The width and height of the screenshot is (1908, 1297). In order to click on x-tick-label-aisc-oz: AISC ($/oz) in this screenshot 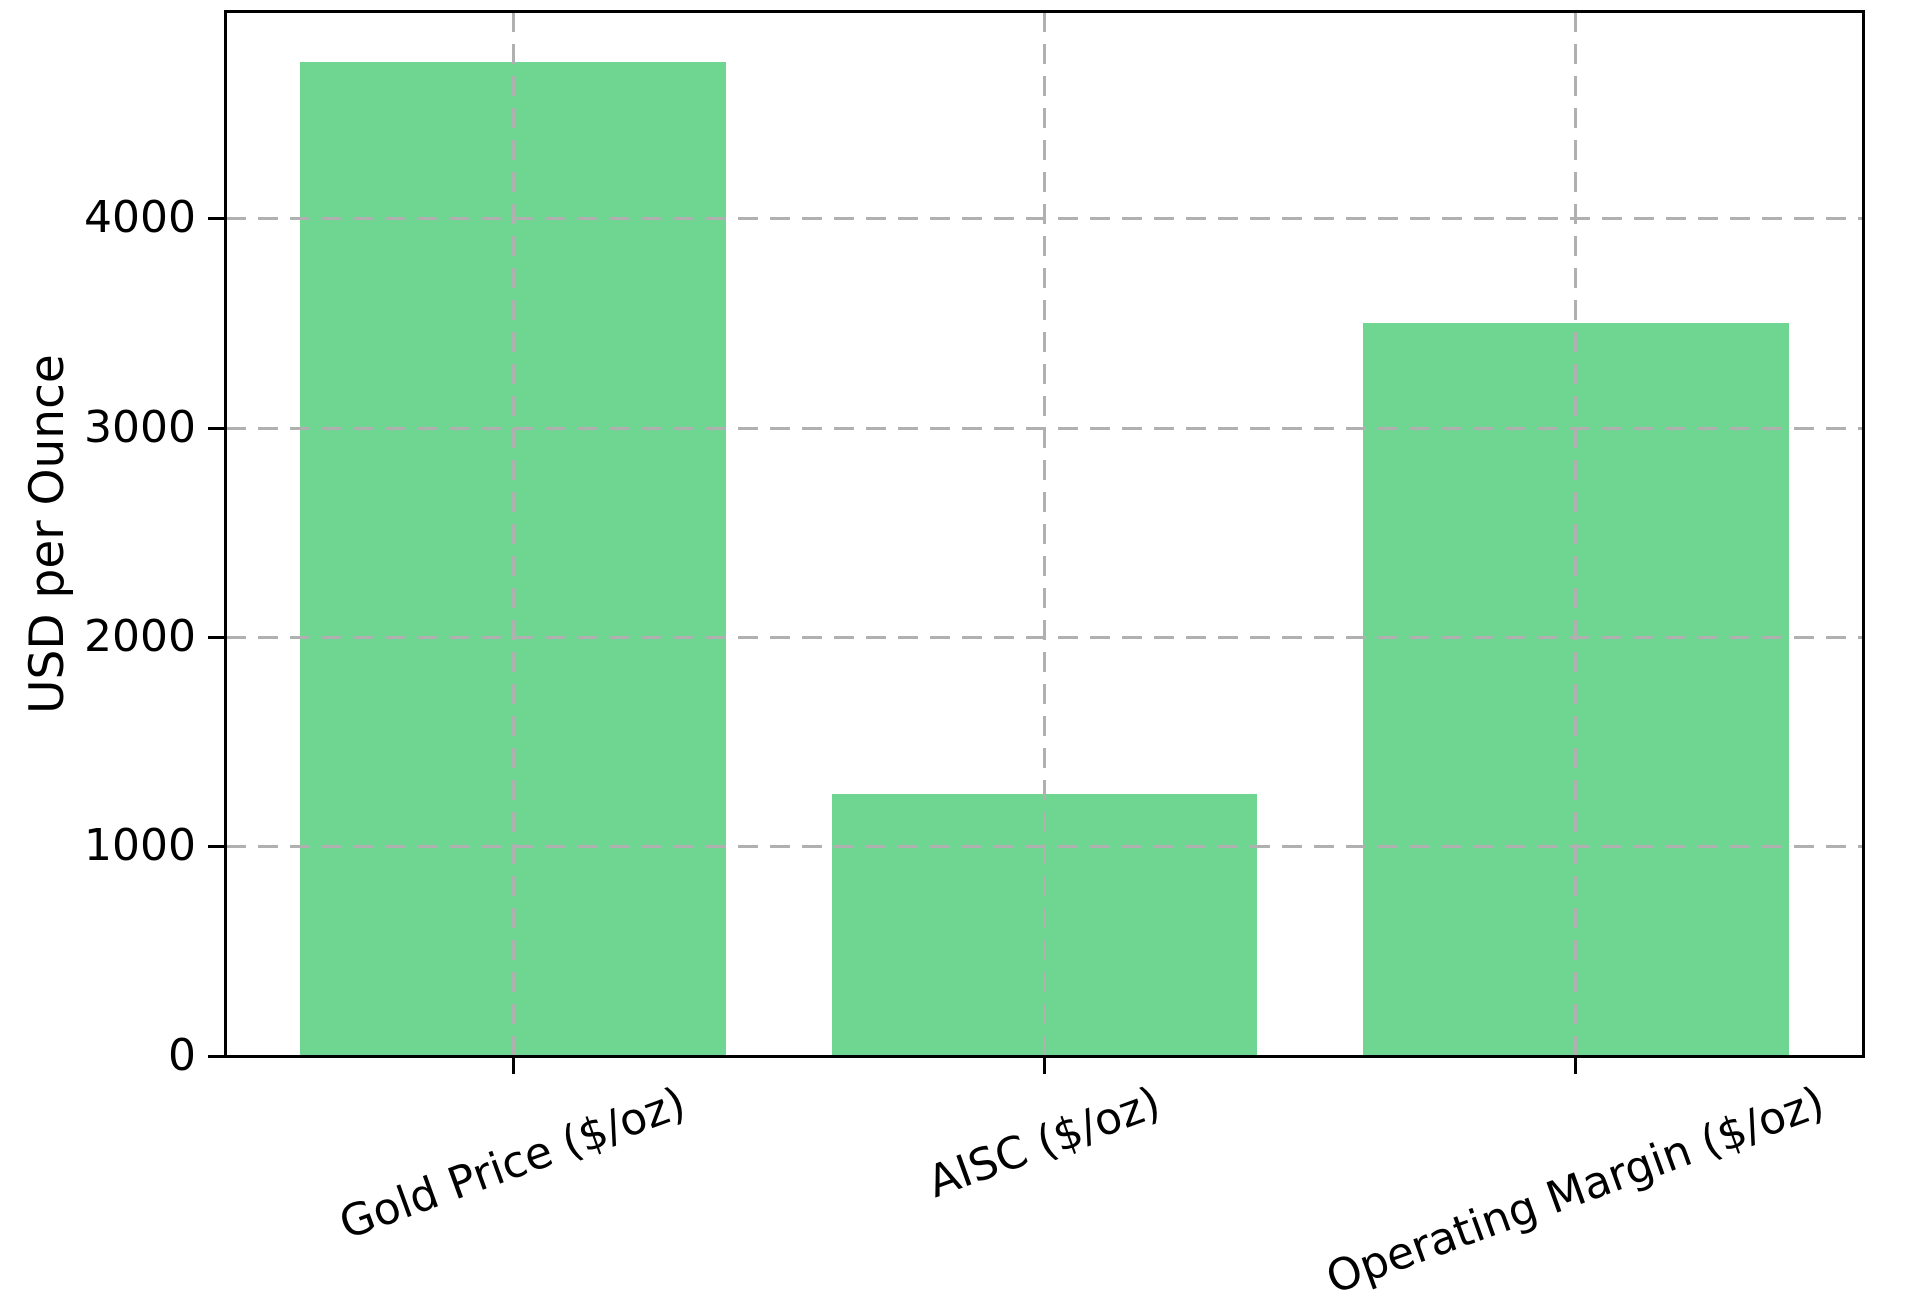, I will do `click(1044, 1143)`.